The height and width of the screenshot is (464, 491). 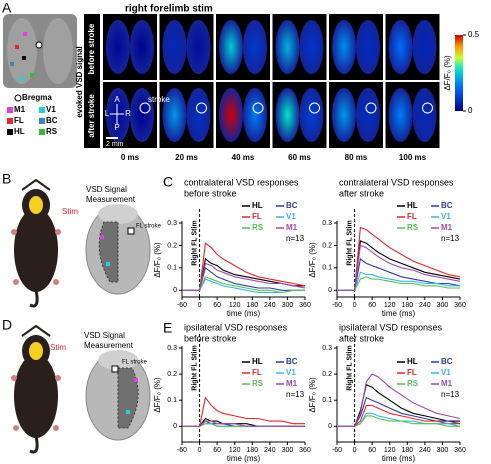 I want to click on measure-label: Measurement, so click(x=109, y=345).